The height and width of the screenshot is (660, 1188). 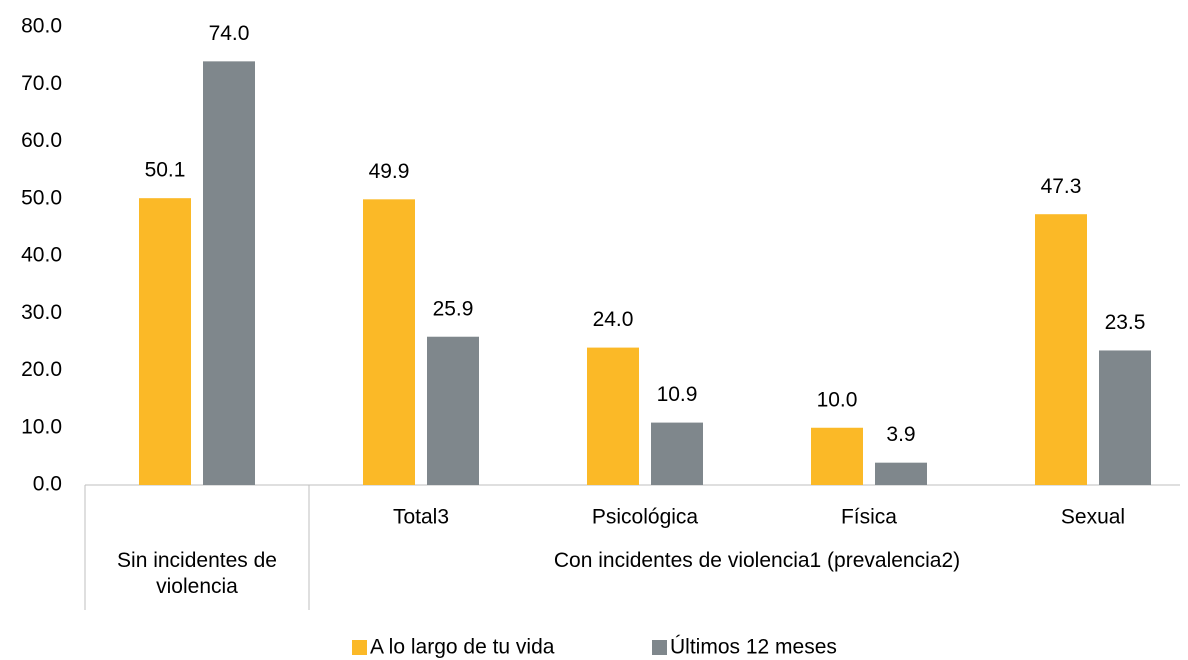 What do you see at coordinates (753, 647) in the screenshot?
I see `legend-label: Últimos 12 meses` at bounding box center [753, 647].